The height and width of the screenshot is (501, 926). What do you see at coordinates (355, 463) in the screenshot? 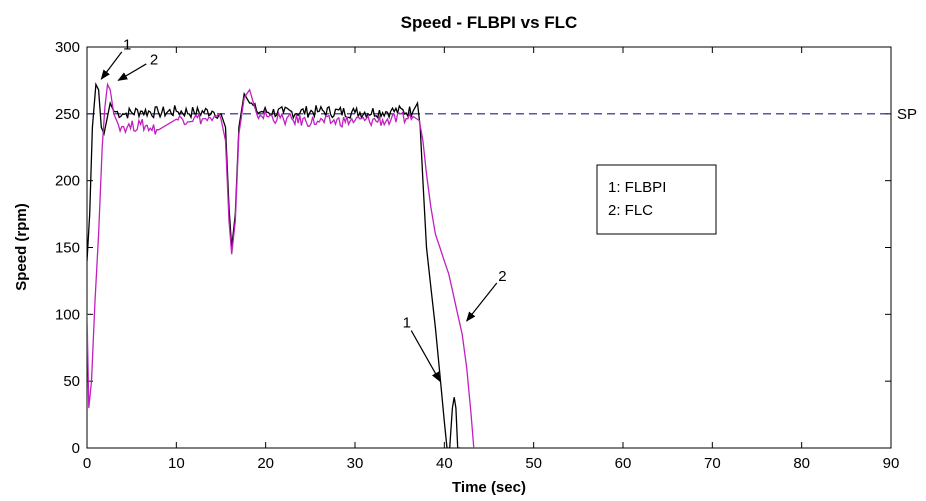
I see `x-tick-label: 30` at bounding box center [355, 463].